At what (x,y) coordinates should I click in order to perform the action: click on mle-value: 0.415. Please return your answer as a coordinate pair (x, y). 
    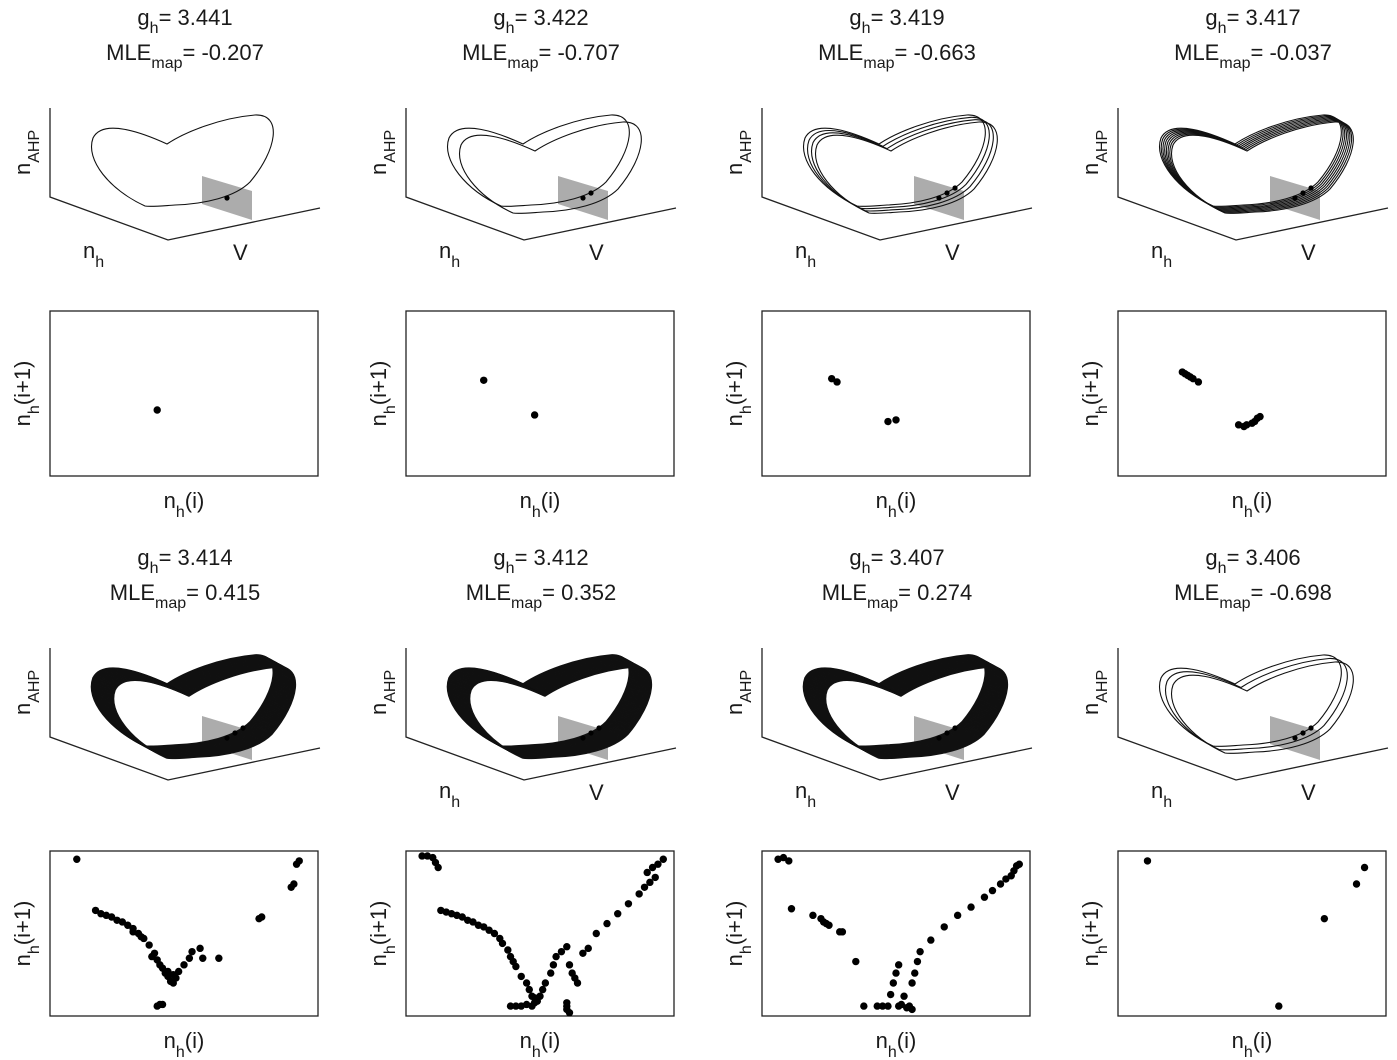
    Looking at the image, I should click on (232, 592).